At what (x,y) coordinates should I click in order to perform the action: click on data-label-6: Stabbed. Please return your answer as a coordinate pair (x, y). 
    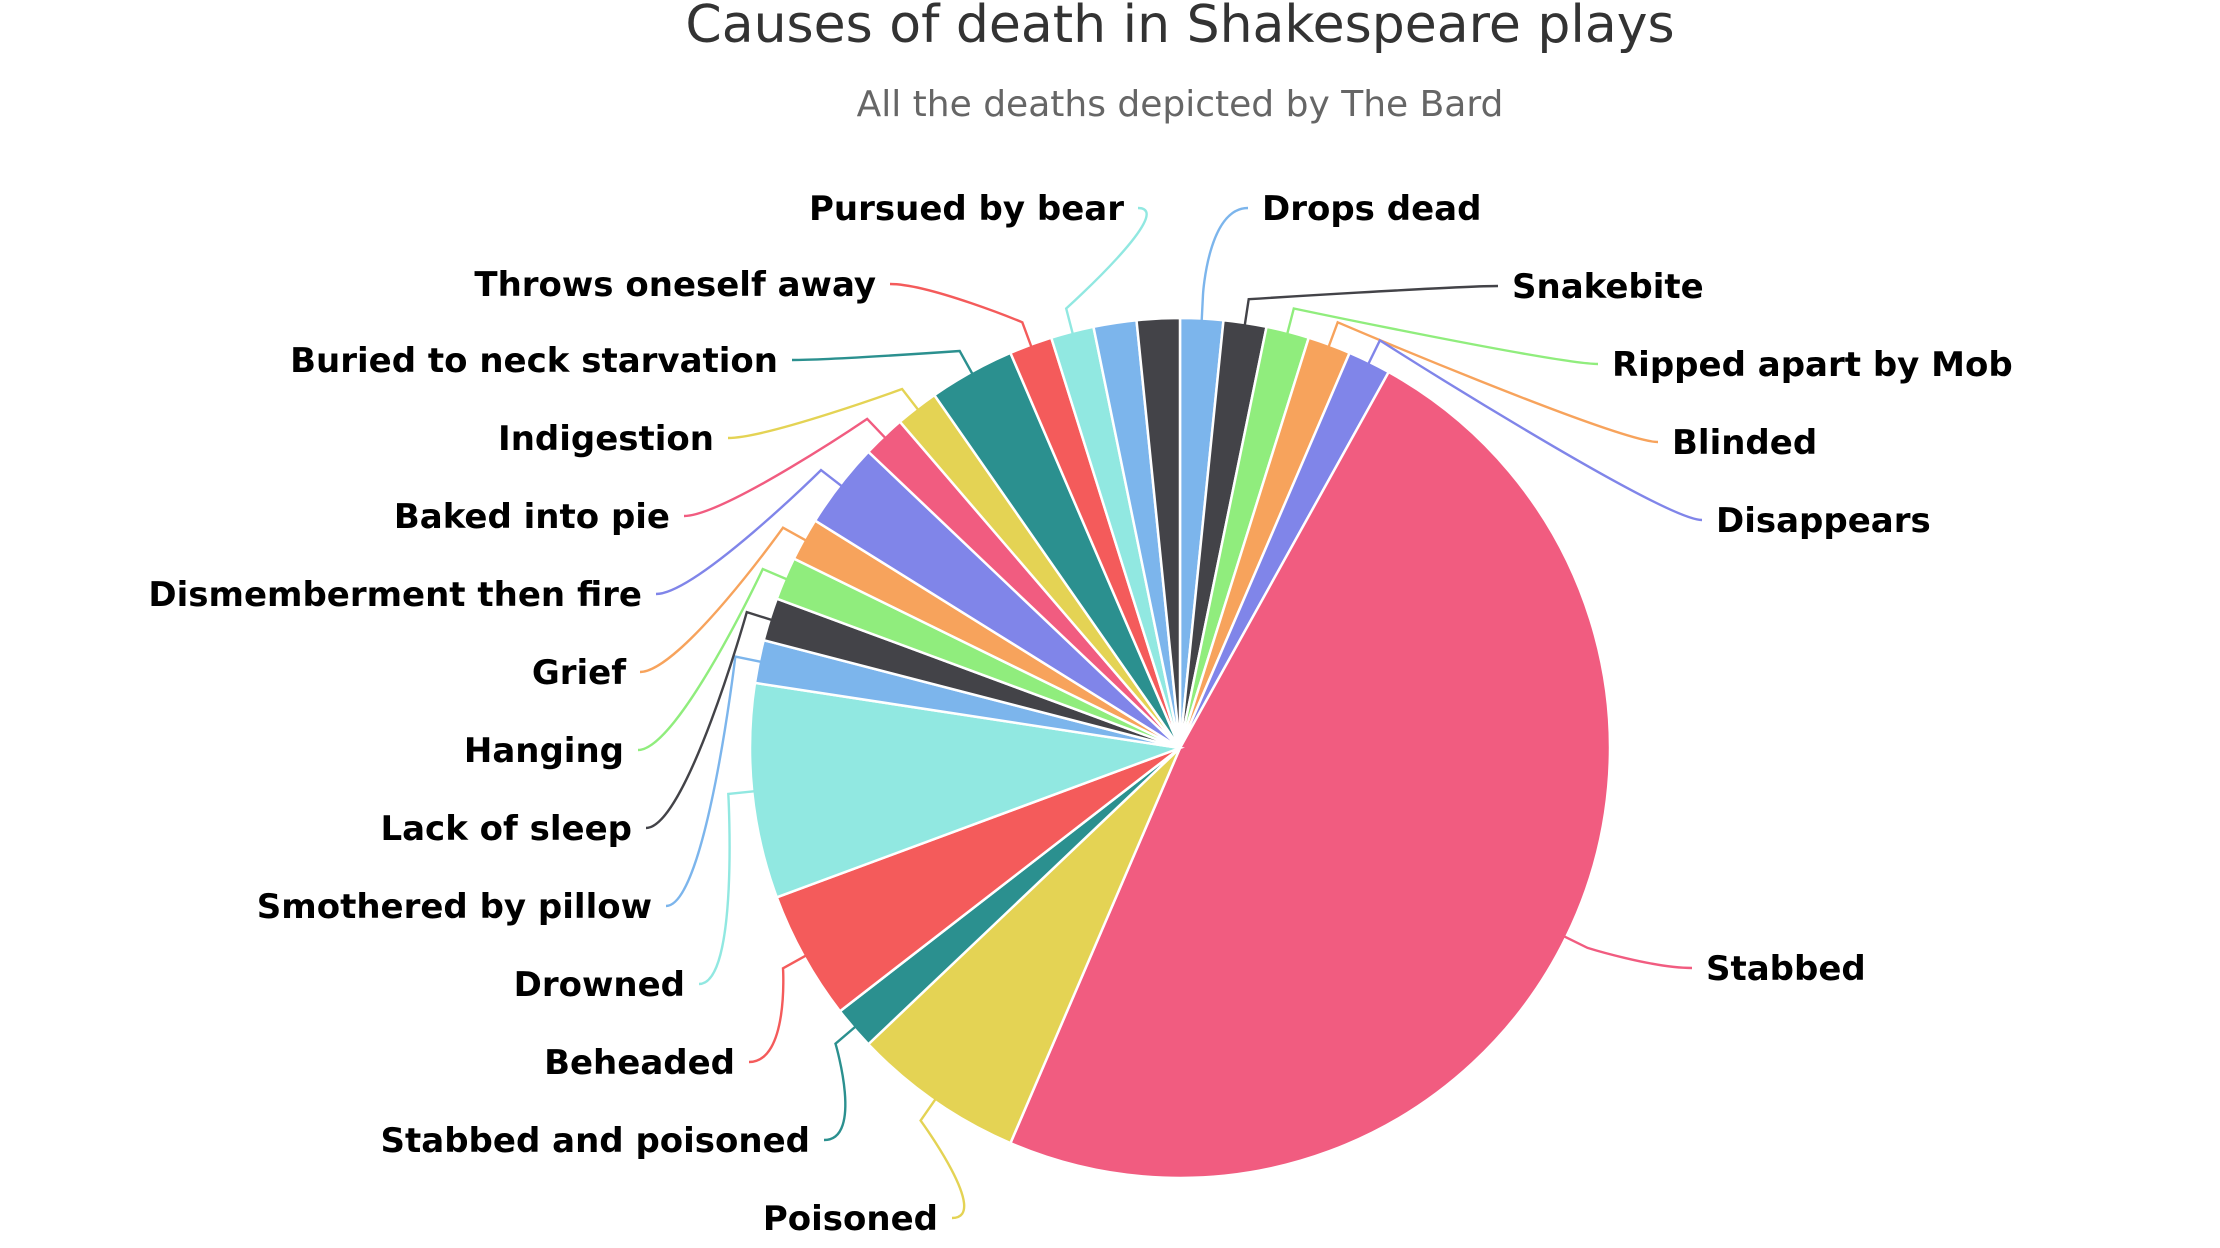
    Looking at the image, I should click on (1786, 969).